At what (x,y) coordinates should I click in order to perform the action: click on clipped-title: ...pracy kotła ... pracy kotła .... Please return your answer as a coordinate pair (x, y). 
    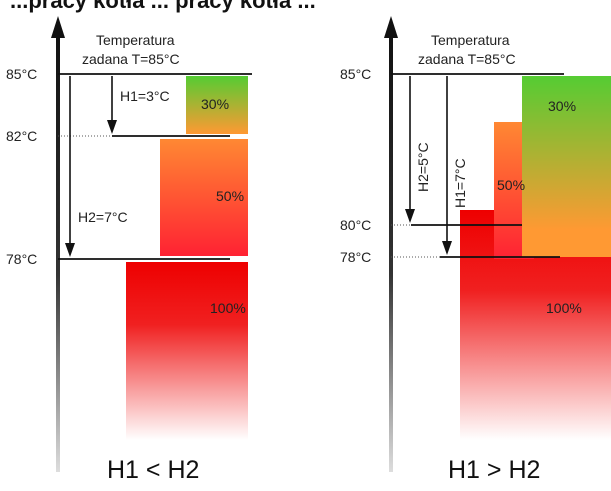
    Looking at the image, I should click on (163, 6).